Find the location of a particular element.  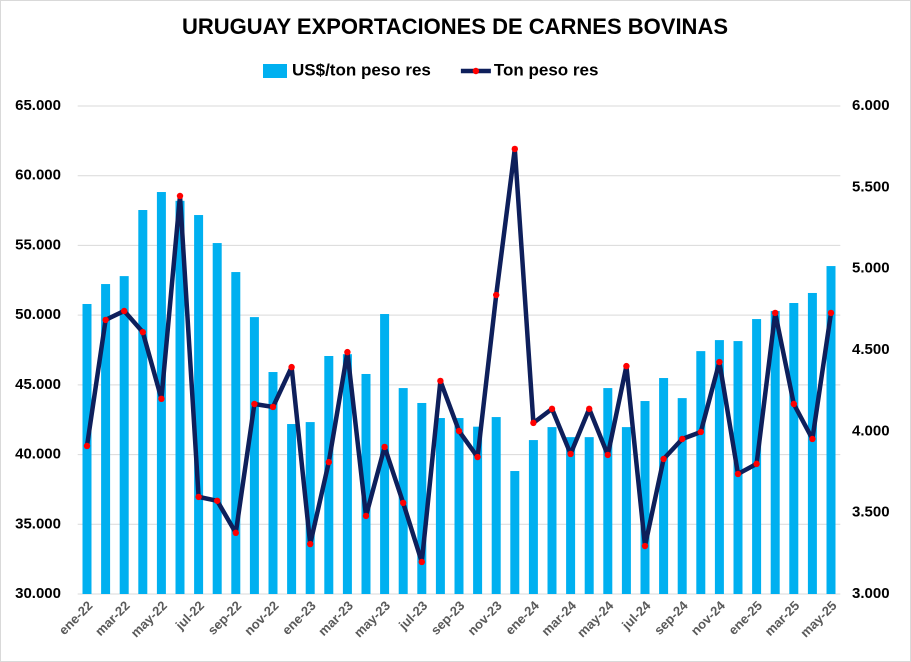

y-tick-label: 65.000 is located at coordinates (38, 105).